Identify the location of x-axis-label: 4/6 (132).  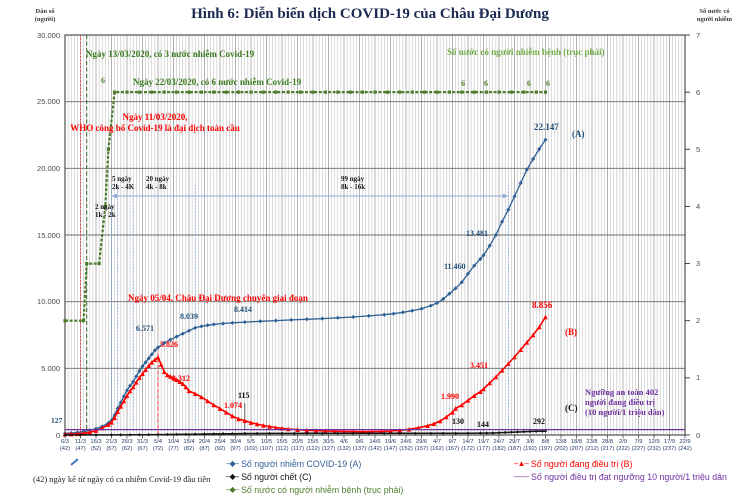
(344, 446).